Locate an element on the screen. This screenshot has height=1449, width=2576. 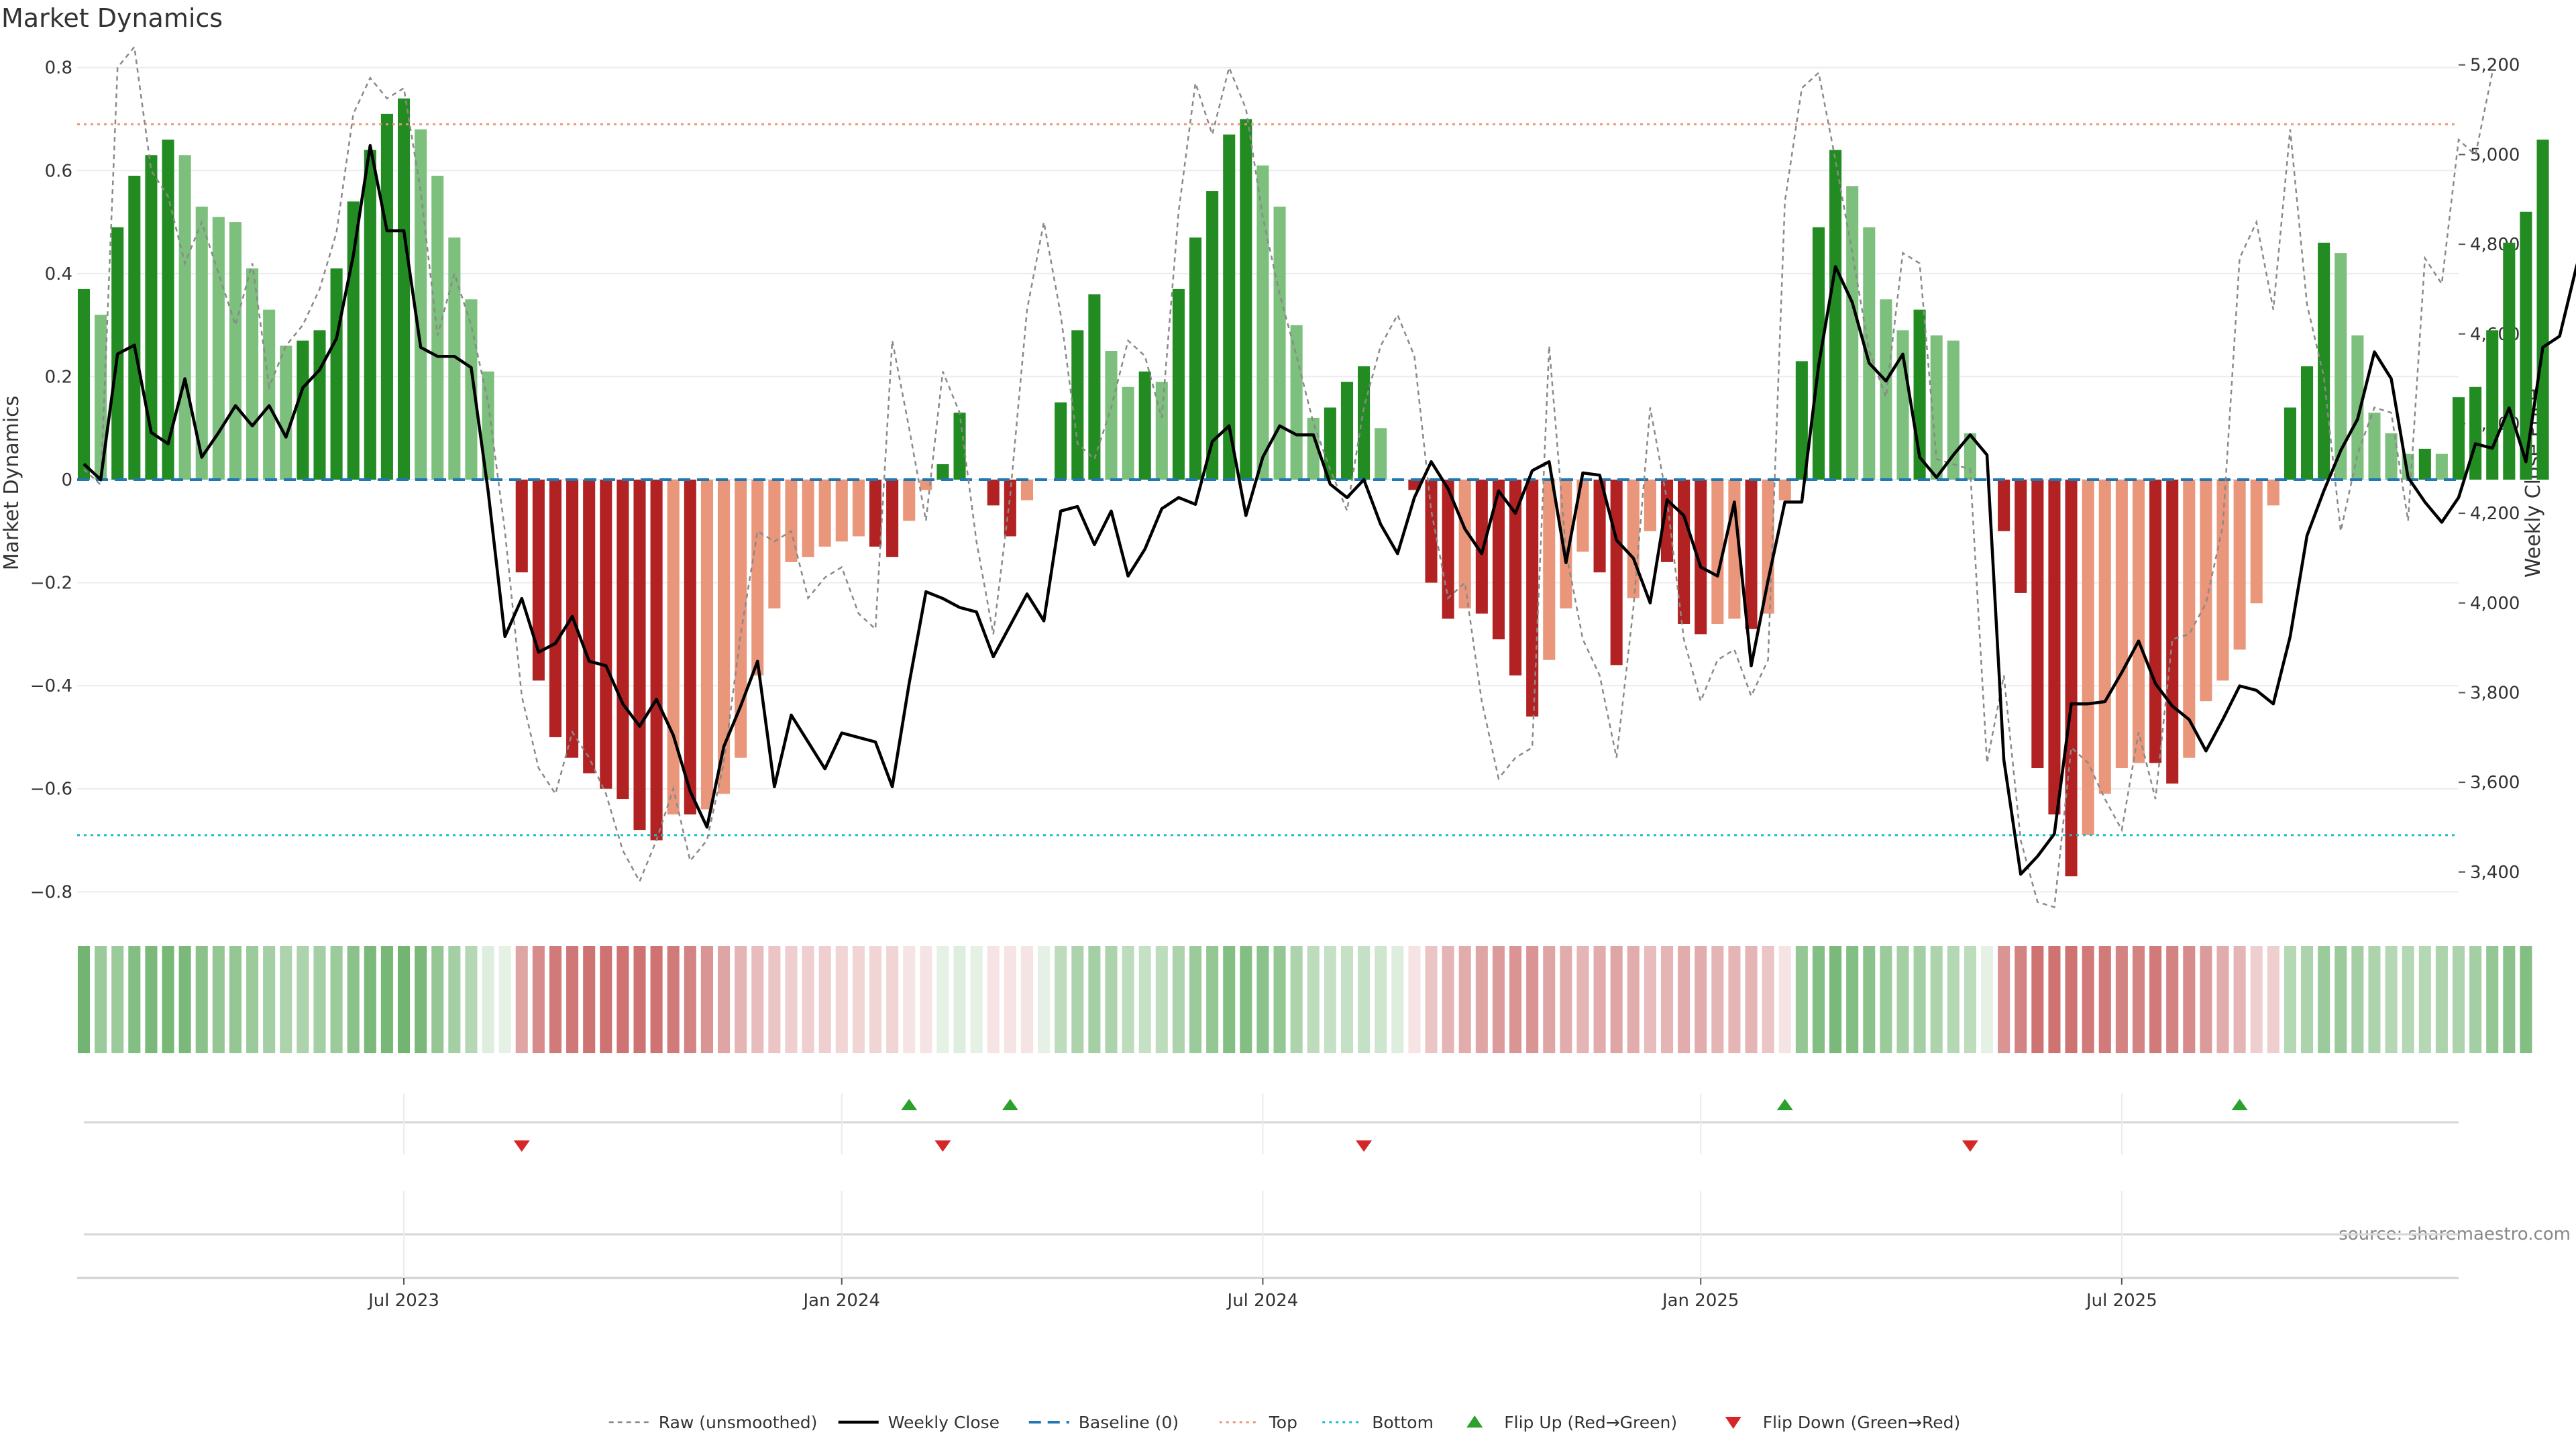
y-right-tick-label: 3,600 is located at coordinates (2495, 783).